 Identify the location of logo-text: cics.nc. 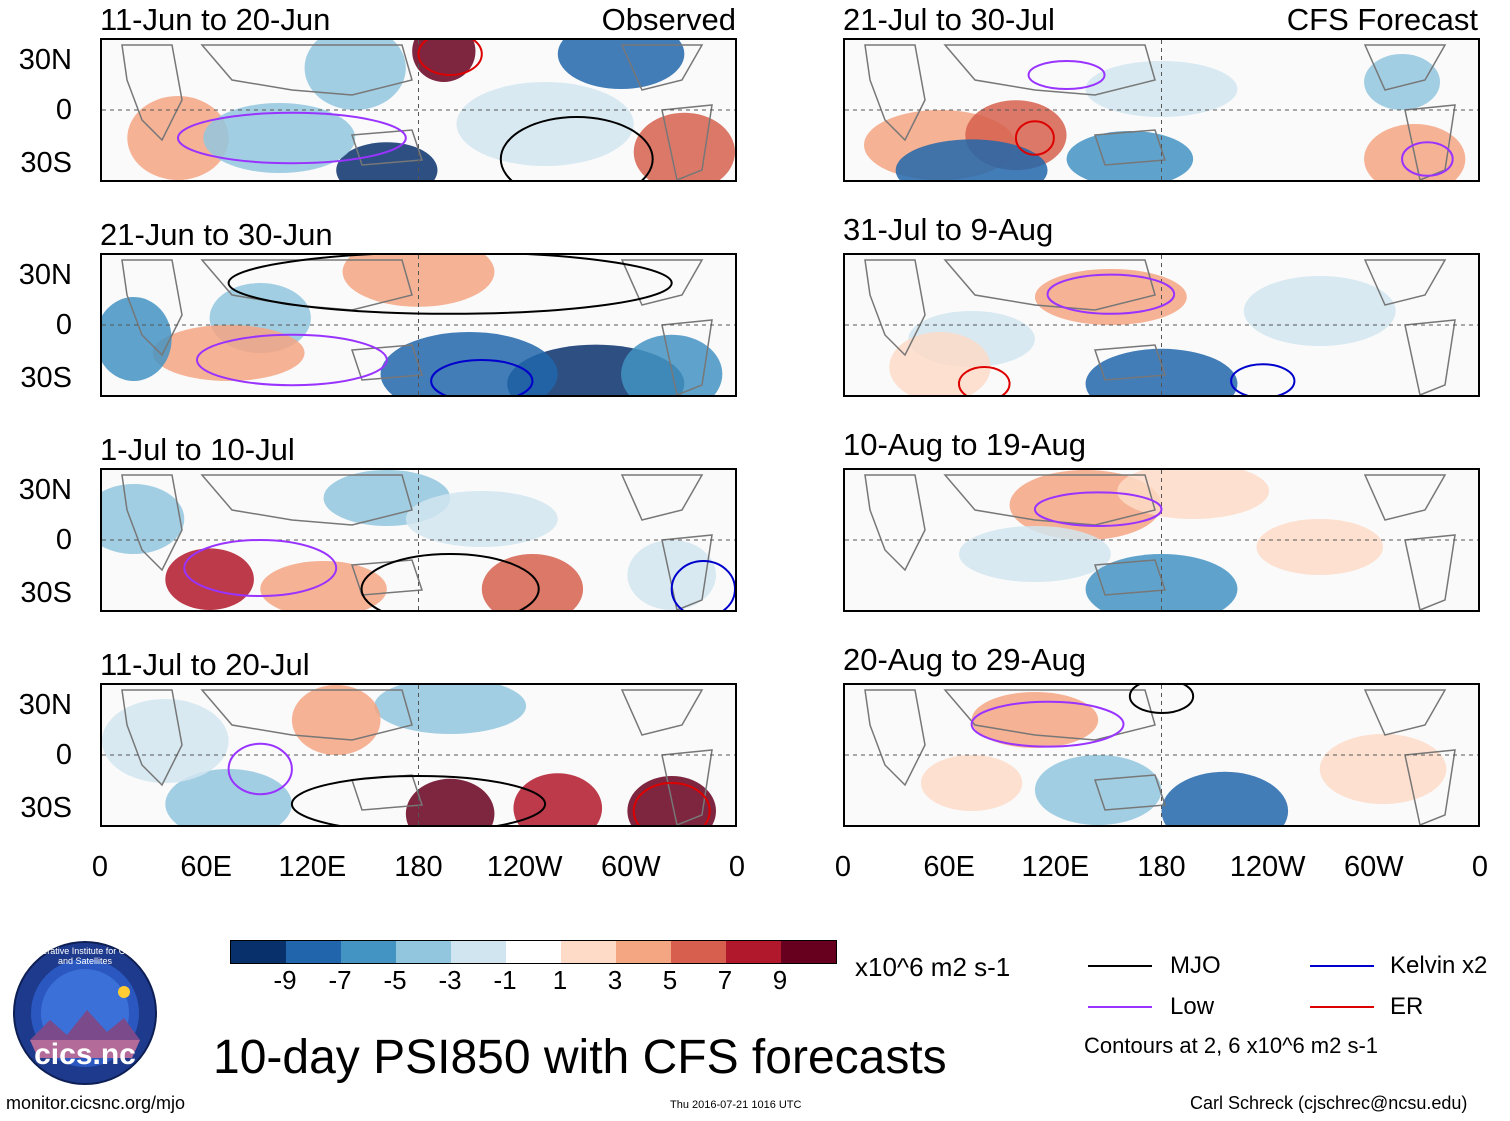
(85, 1054).